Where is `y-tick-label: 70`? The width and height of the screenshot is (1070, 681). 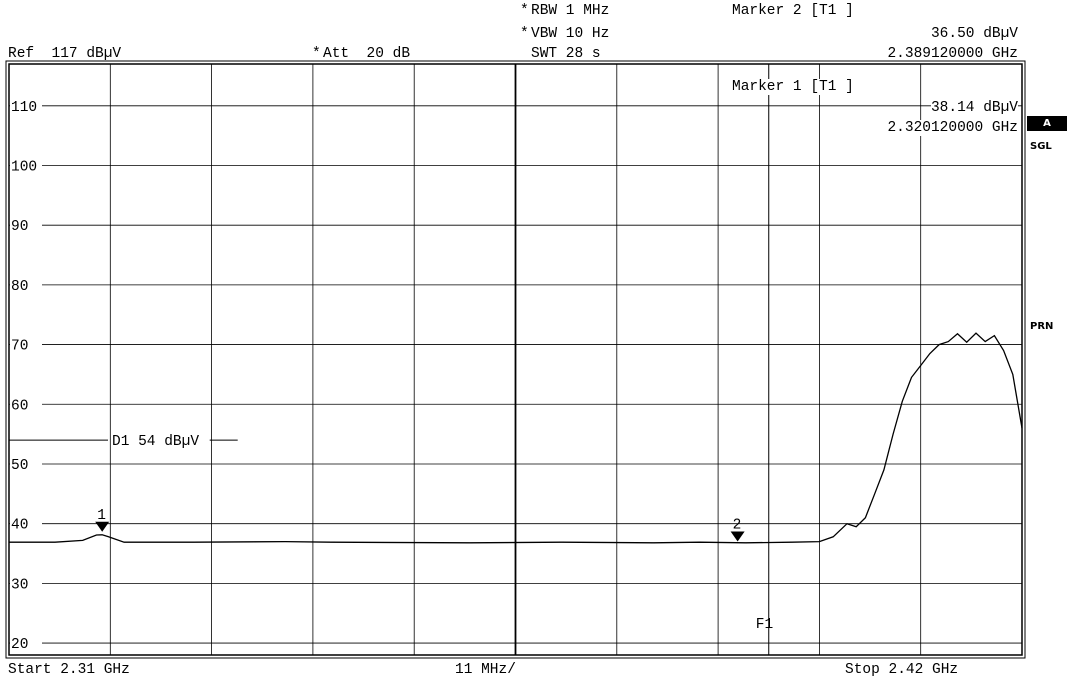
y-tick-label: 70 is located at coordinates (19, 347).